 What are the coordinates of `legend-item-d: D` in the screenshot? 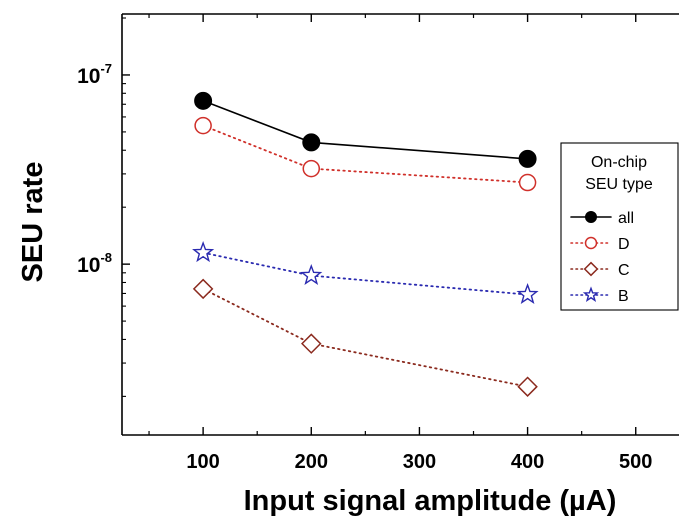 It's located at (600, 244).